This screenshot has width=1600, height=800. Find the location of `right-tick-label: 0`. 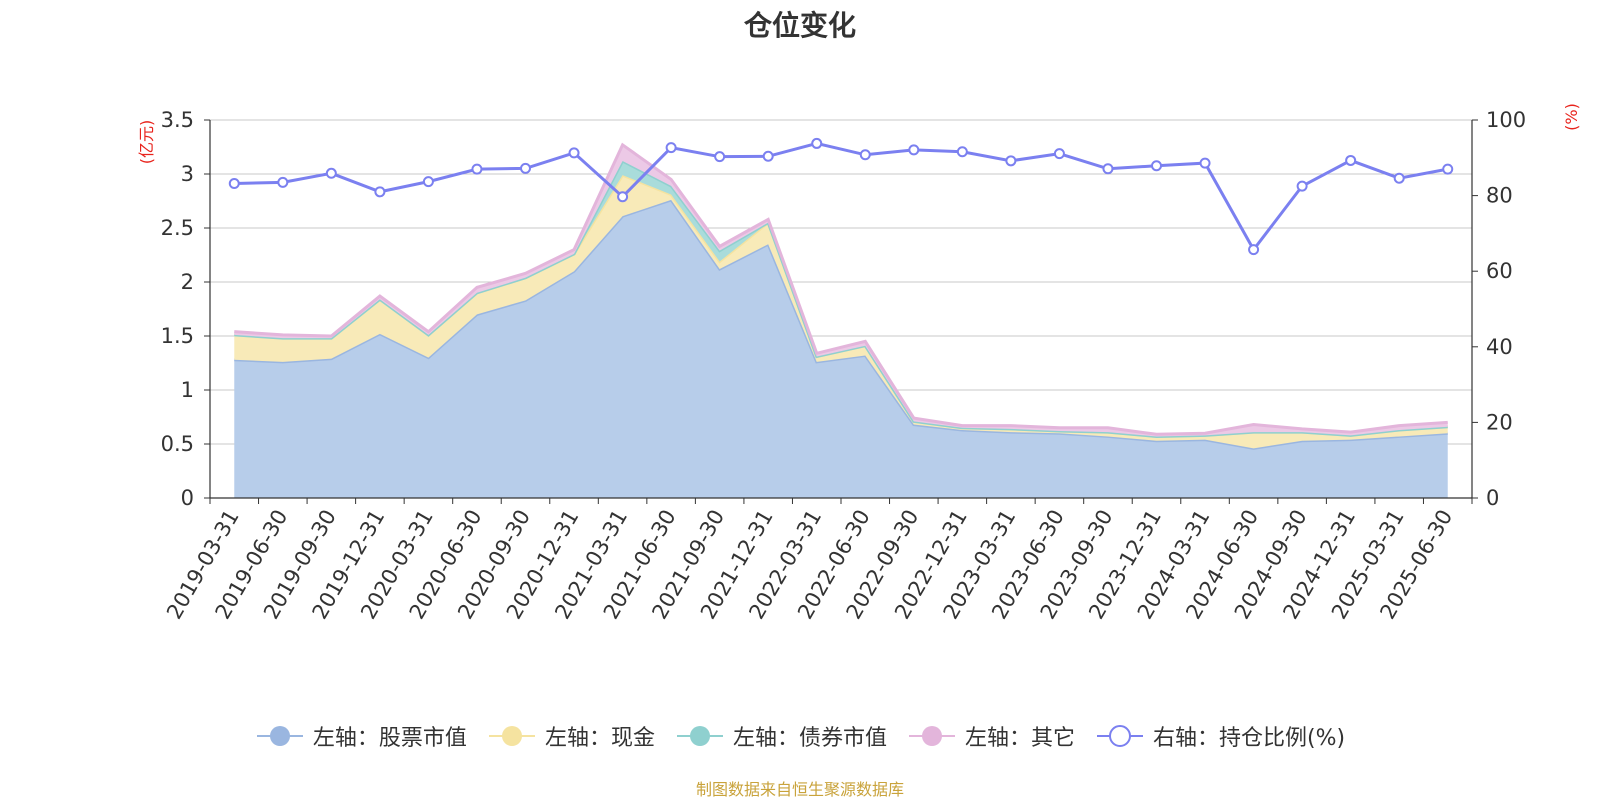

right-tick-label: 0 is located at coordinates (1492, 498).